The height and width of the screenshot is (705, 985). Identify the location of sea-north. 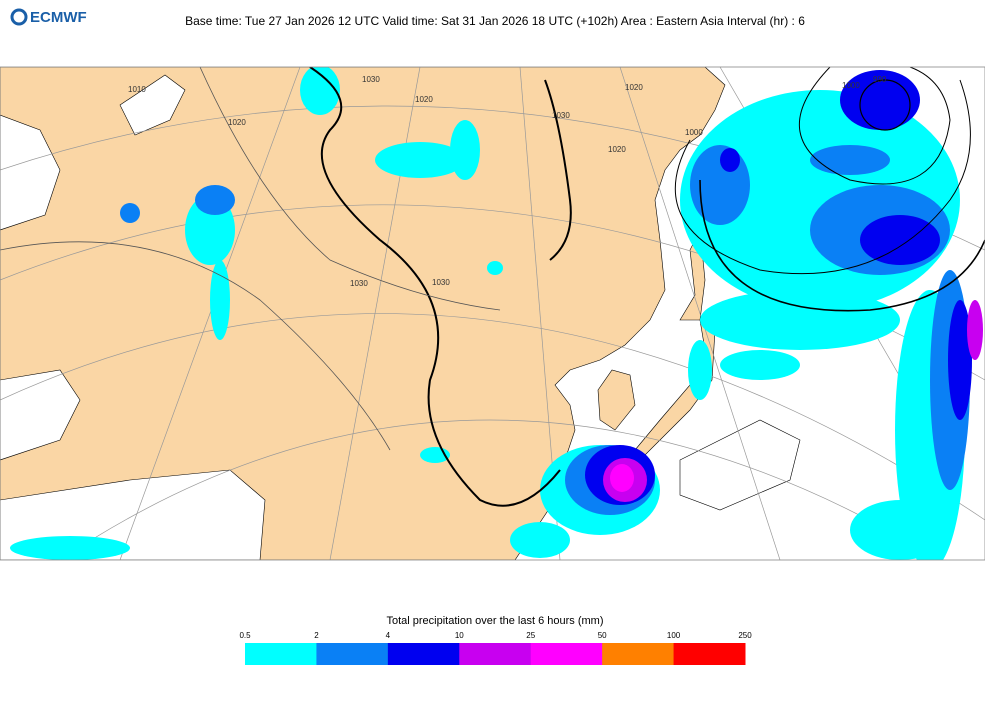
(152, 105).